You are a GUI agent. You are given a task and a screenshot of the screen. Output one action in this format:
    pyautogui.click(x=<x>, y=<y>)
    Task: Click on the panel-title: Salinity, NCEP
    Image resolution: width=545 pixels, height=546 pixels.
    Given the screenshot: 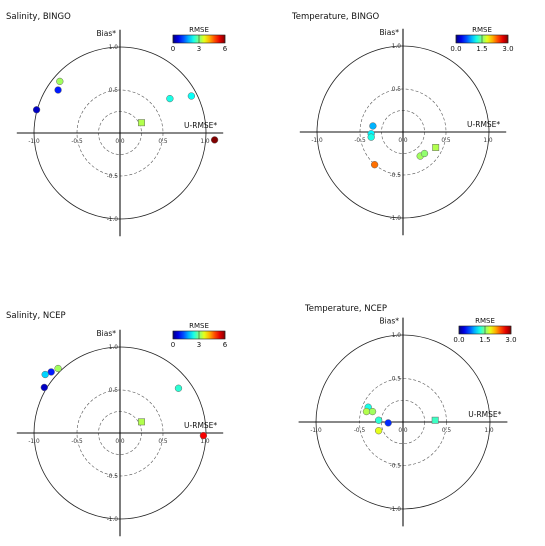 What is the action you would take?
    pyautogui.click(x=36, y=316)
    